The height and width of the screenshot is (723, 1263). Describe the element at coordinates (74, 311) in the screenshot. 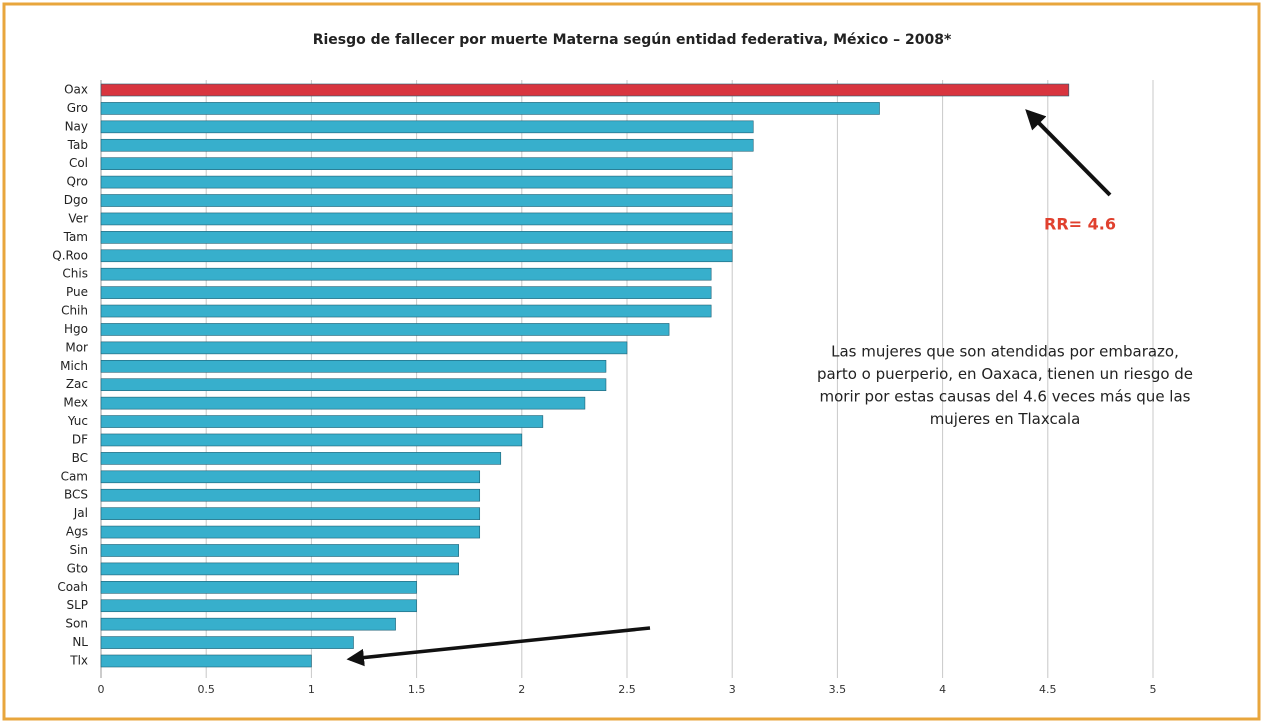

I see `y-tick-label: Chih` at that location.